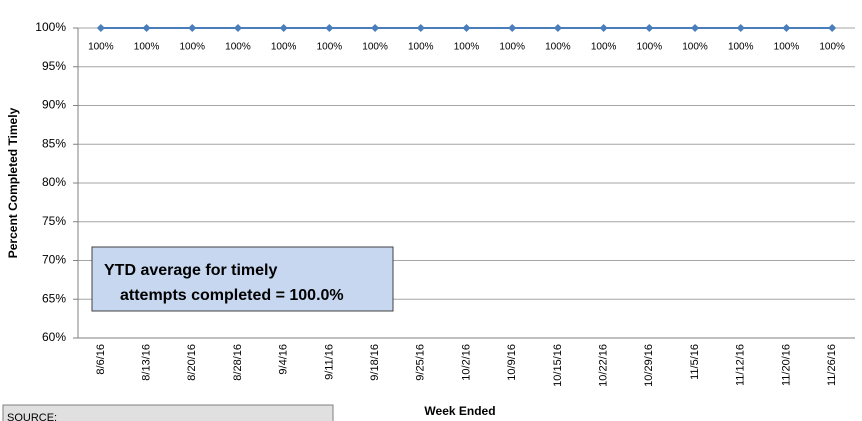  Describe the element at coordinates (284, 359) in the screenshot. I see `x-tick-label: 9/4/16` at that location.